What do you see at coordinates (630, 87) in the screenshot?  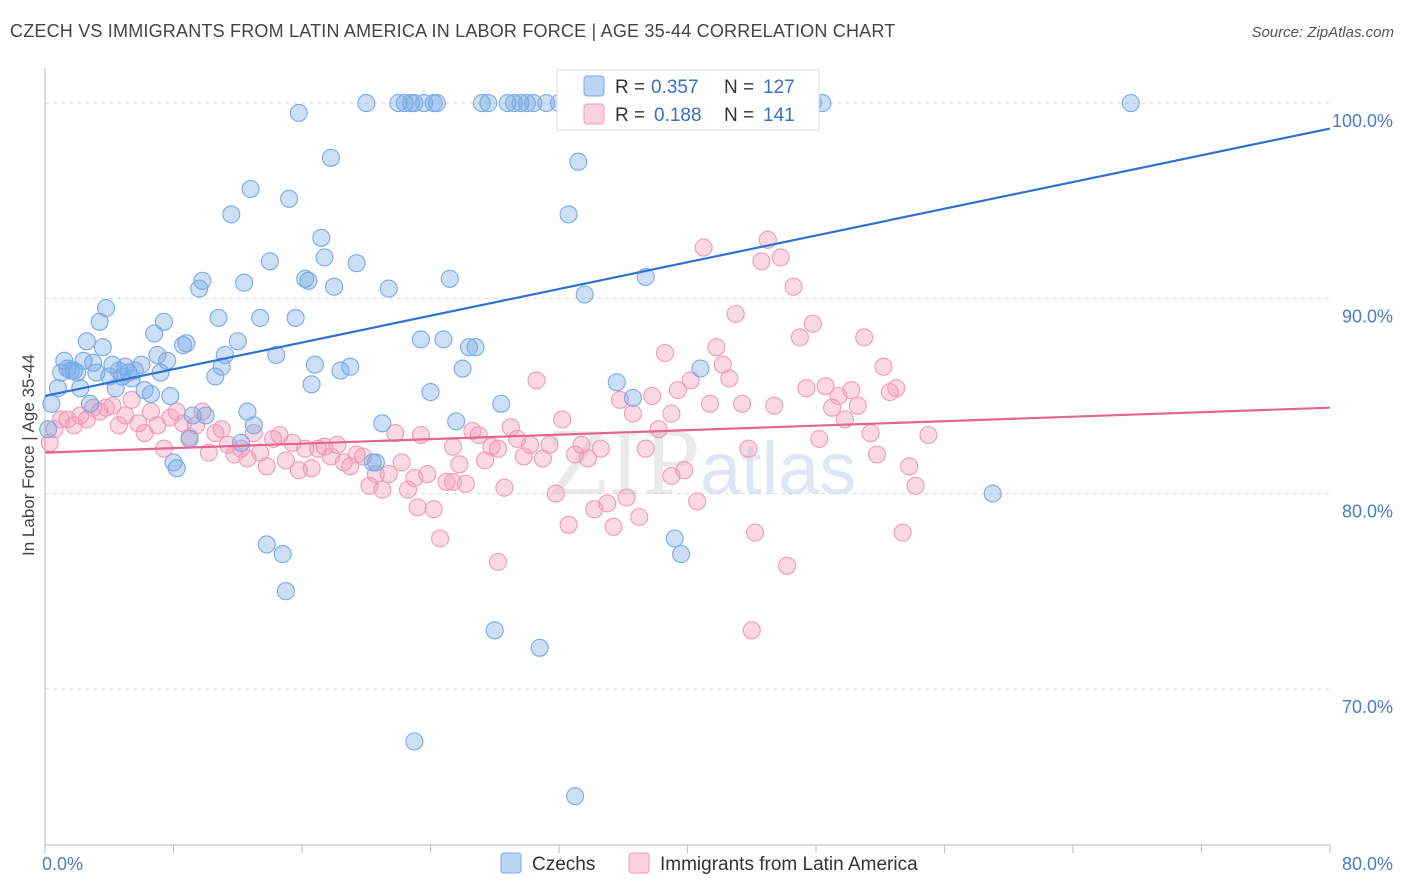 I see `stats-czech-r-label: R =` at bounding box center [630, 87].